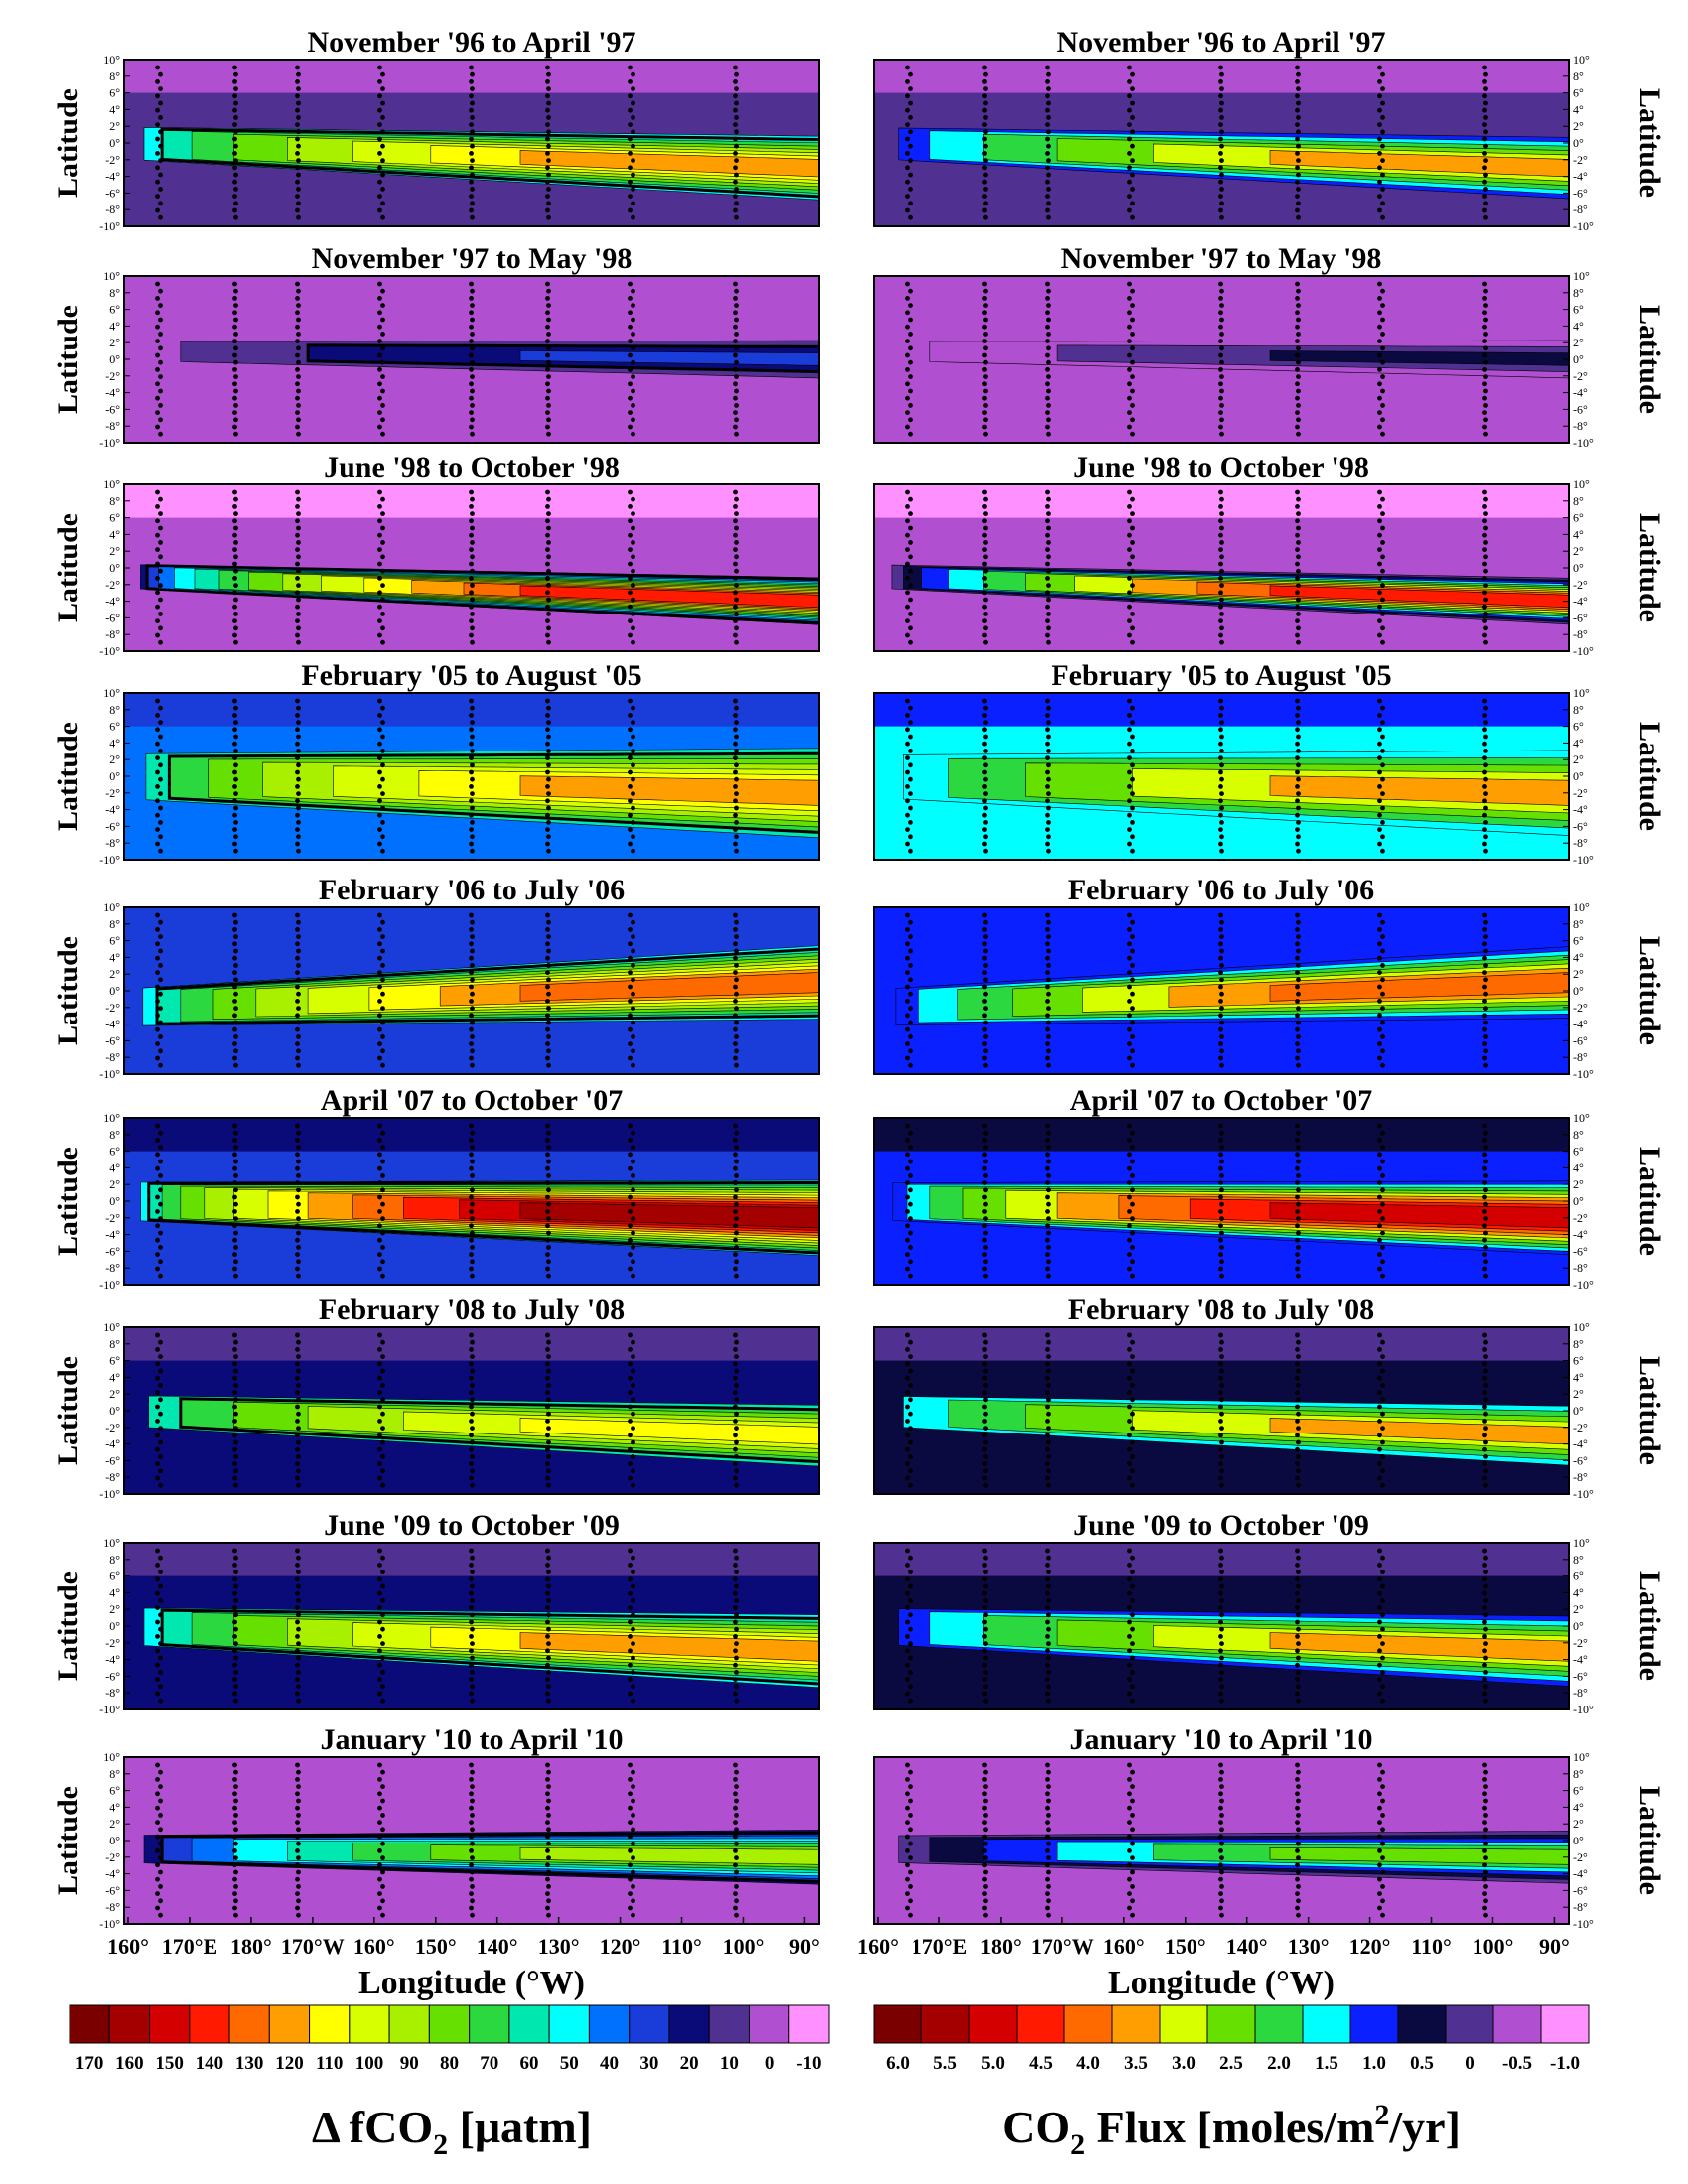 The height and width of the screenshot is (2184, 1688). Describe the element at coordinates (109, 1285) in the screenshot. I see `lat-tick-label: -10°` at that location.